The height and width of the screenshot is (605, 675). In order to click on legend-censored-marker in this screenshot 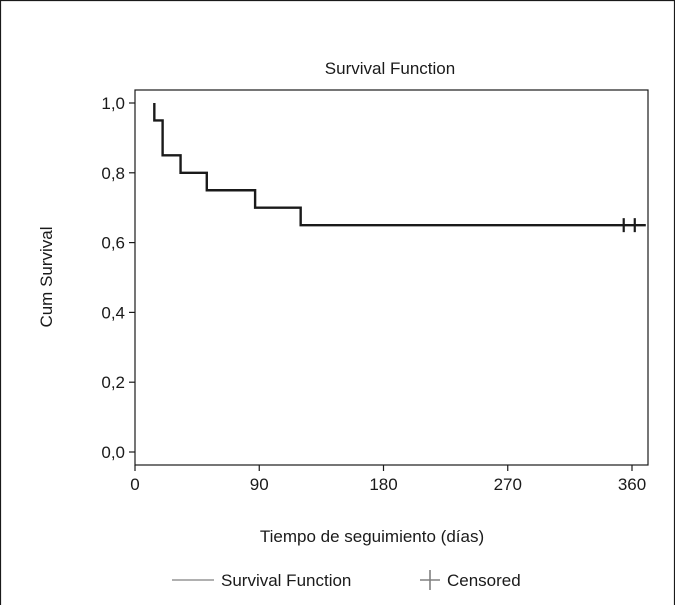, I will do `click(430, 580)`.